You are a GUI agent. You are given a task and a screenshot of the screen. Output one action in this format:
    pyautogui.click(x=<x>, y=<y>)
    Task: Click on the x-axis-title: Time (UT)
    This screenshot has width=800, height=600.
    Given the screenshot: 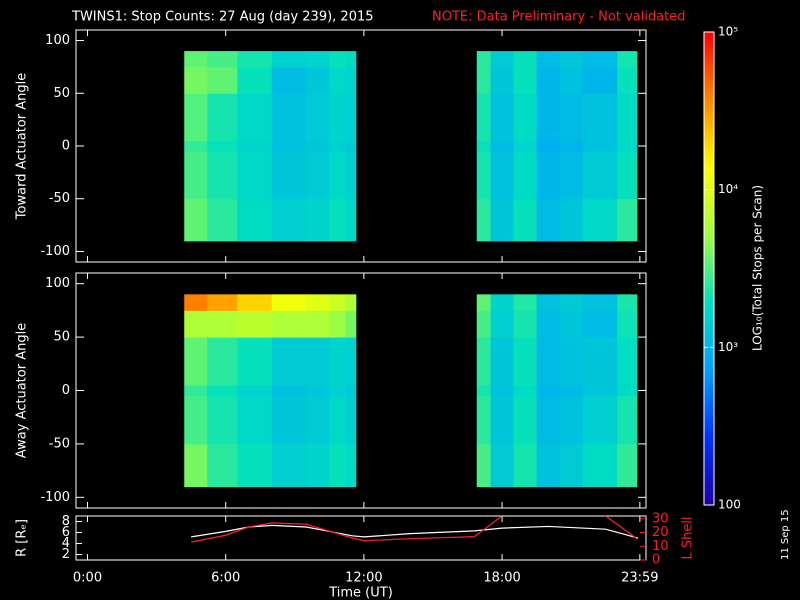 What is the action you would take?
    pyautogui.click(x=360, y=593)
    